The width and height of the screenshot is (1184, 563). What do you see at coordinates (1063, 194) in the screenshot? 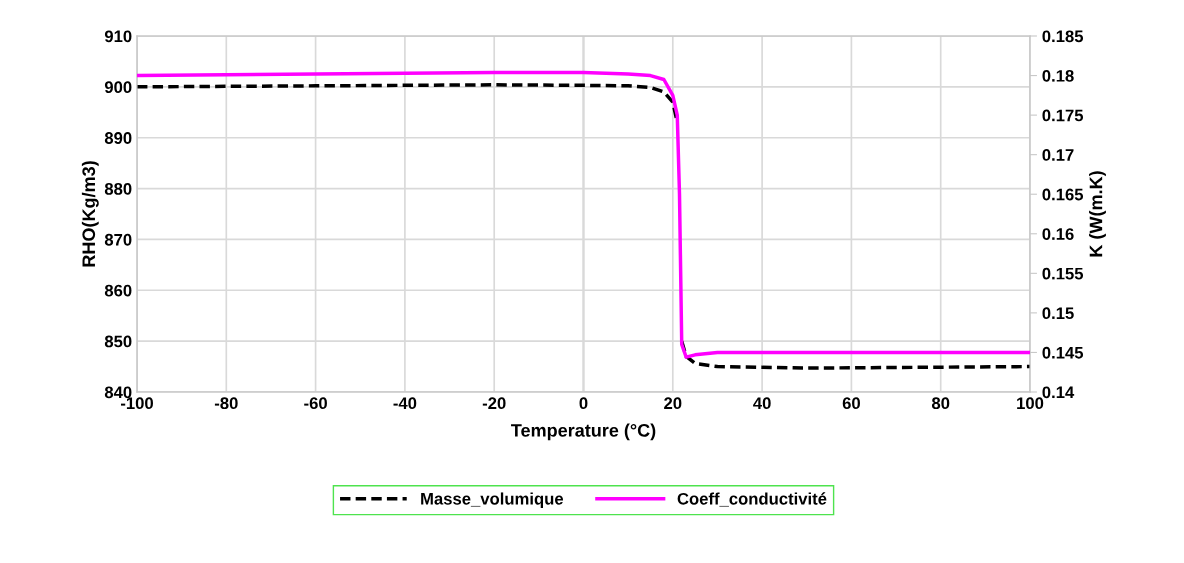
I see `y2-tick-label: 0.165` at bounding box center [1063, 194].